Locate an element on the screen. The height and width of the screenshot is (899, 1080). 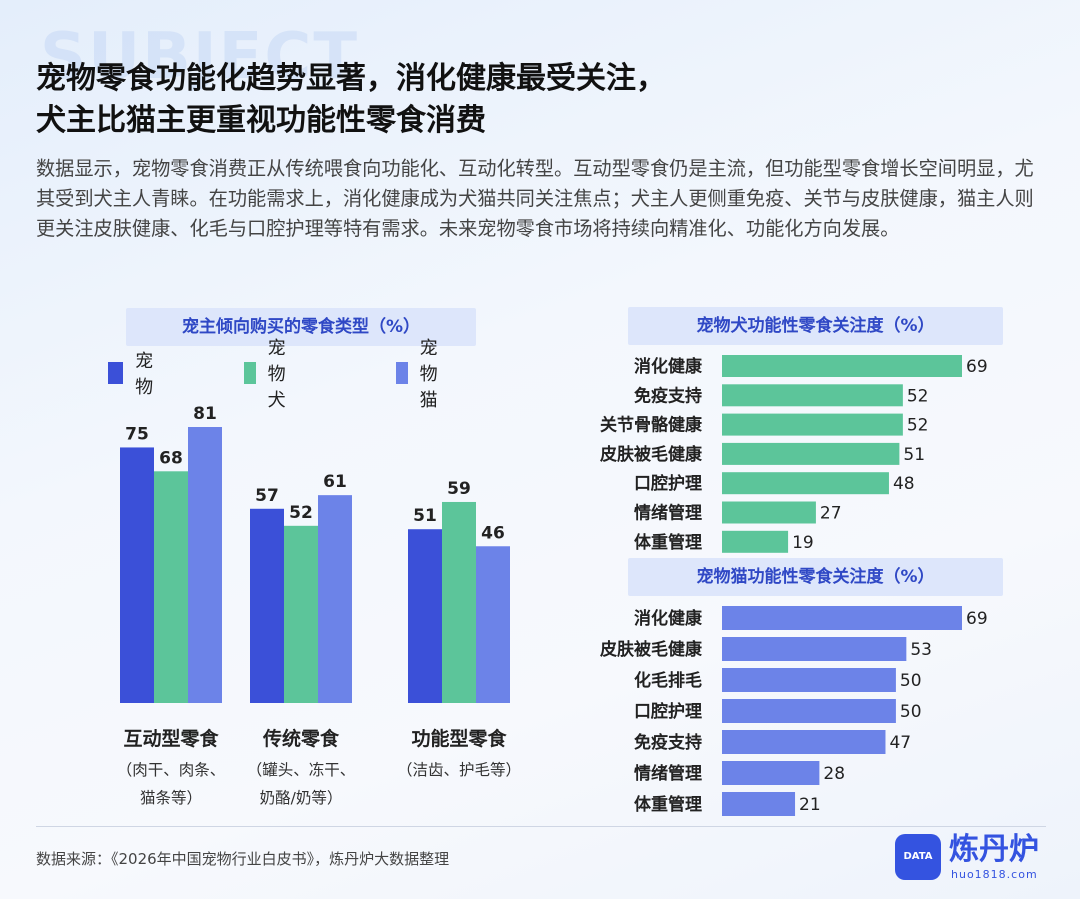
title-line-2: 犬主比猫主更重视功能性零食消费 is located at coordinates (261, 120).